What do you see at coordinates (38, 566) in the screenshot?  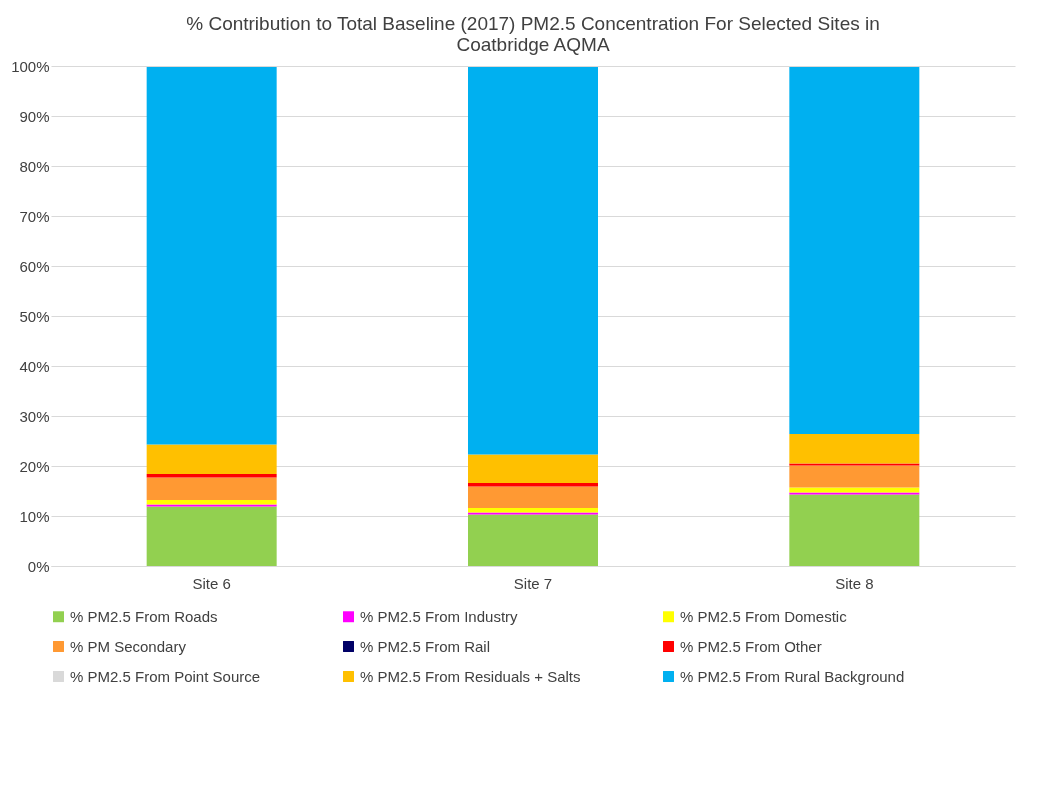 I see `y-tick-label: 0%` at bounding box center [38, 566].